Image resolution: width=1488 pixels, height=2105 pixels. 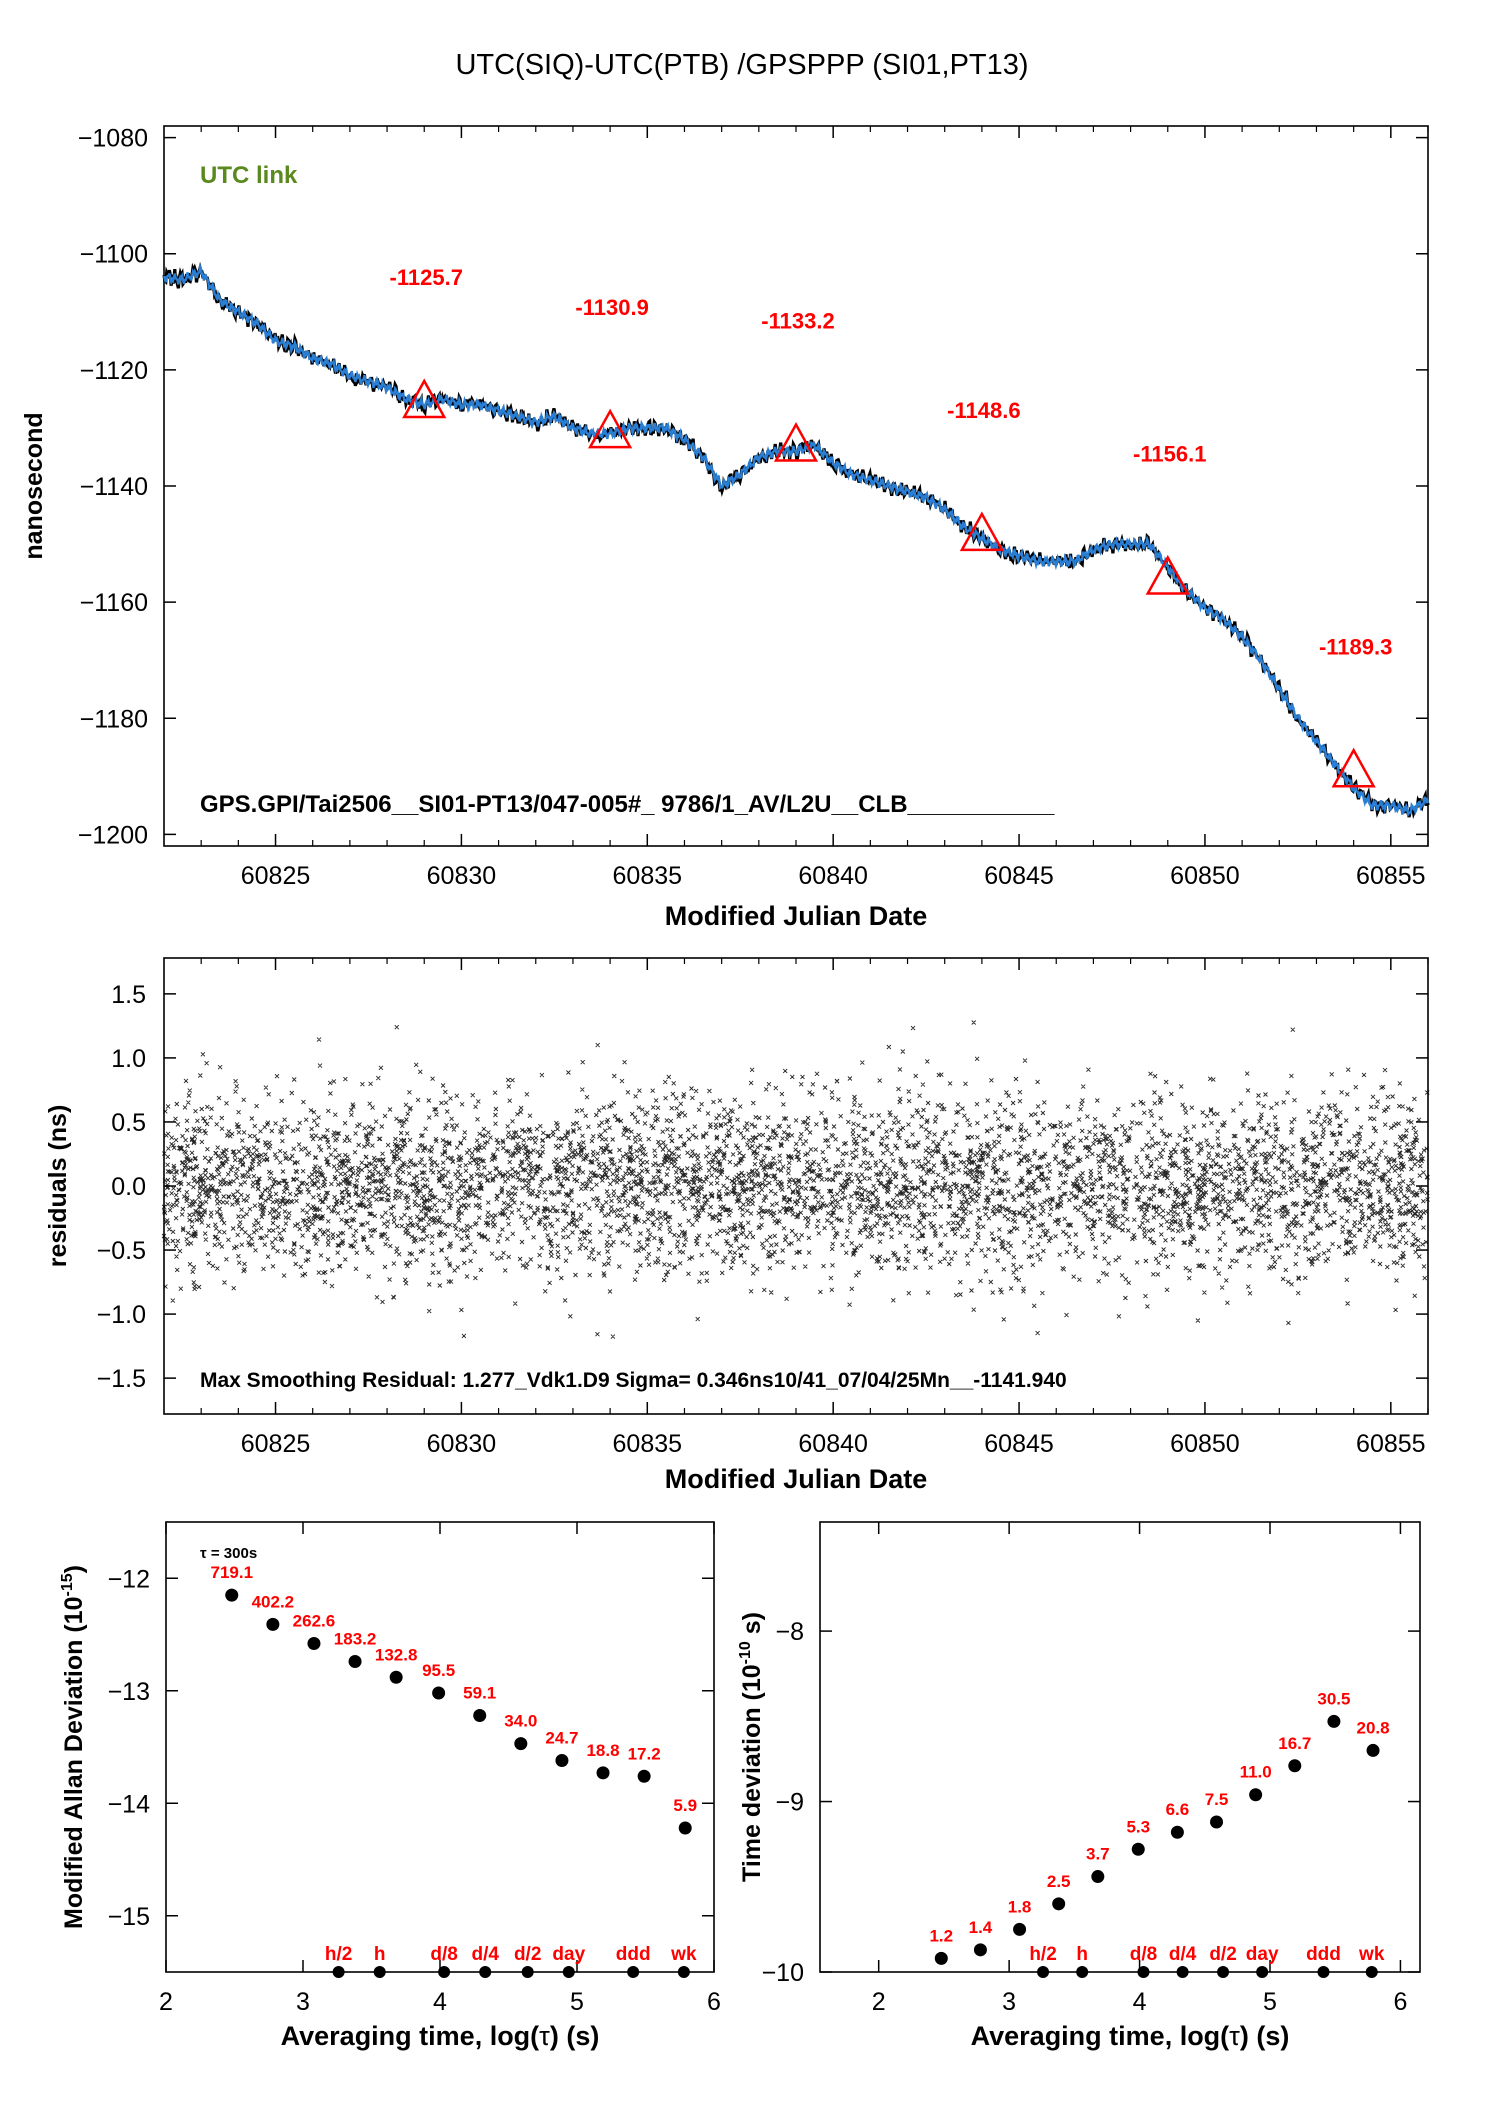 I want to click on y-tick-label: −10, so click(x=783, y=1973).